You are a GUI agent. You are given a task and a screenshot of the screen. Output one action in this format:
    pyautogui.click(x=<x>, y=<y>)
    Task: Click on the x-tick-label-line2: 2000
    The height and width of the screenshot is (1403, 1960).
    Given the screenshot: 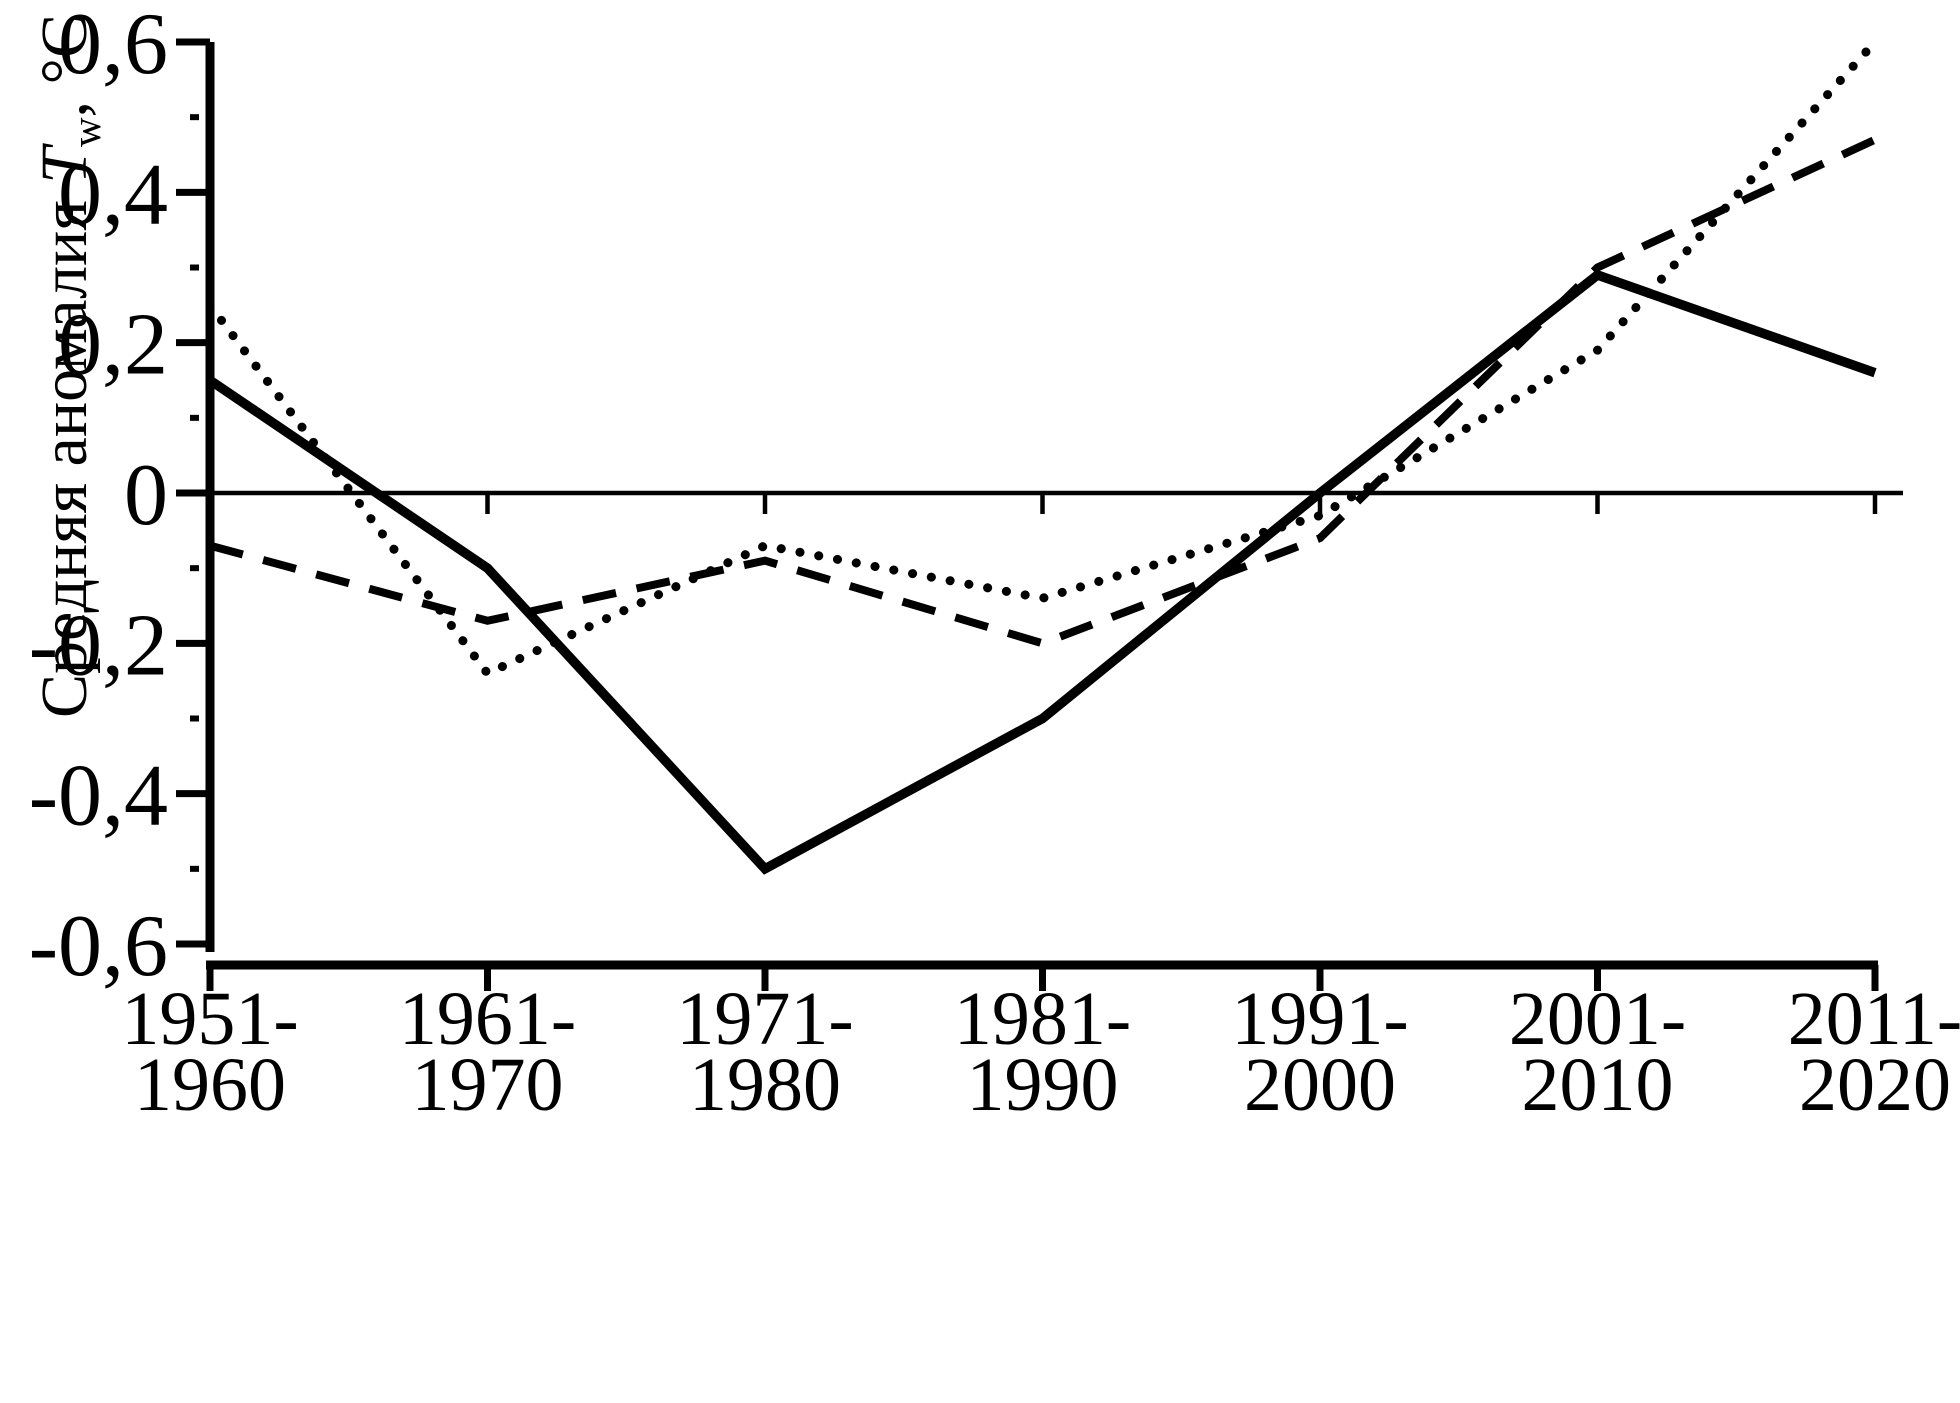 What is the action you would take?
    pyautogui.click(x=1320, y=1085)
    